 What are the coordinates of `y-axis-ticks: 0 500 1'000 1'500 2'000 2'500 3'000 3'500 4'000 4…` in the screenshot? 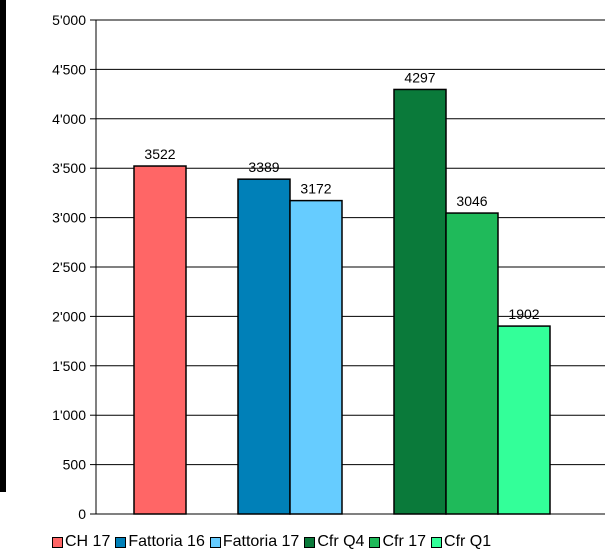 It's located at (74, 267).